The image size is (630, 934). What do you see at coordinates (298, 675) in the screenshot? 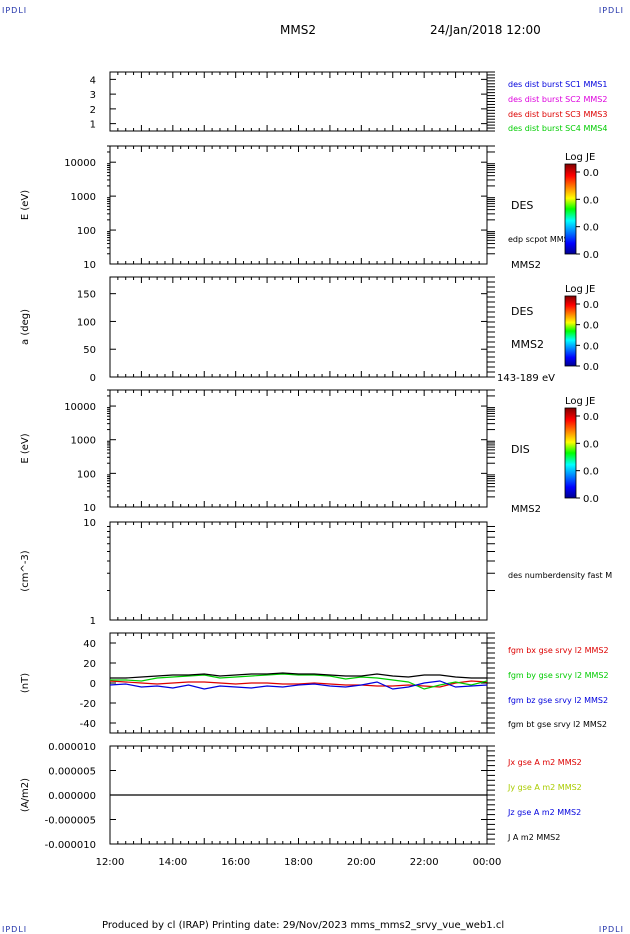
I see `series-line-bt` at bounding box center [298, 675].